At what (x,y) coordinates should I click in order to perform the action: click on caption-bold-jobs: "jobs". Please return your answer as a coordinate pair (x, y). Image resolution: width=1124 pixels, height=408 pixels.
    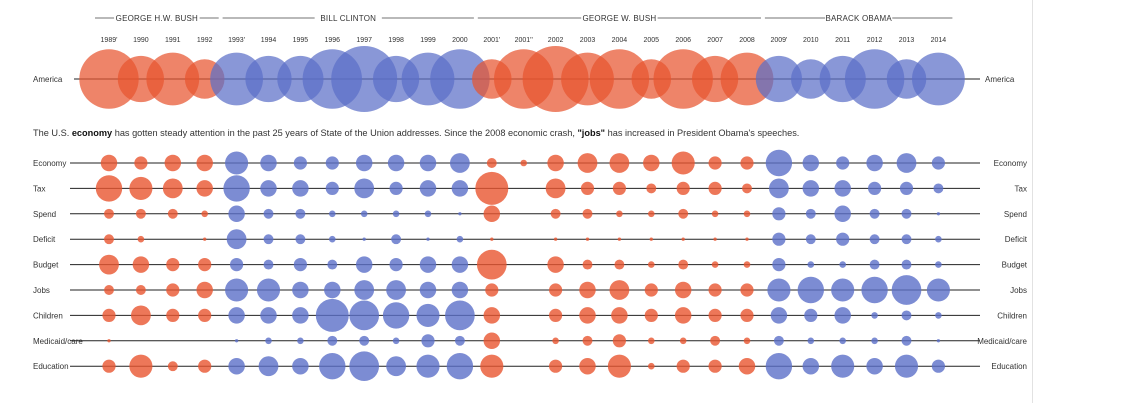
    Looking at the image, I should click on (591, 133).